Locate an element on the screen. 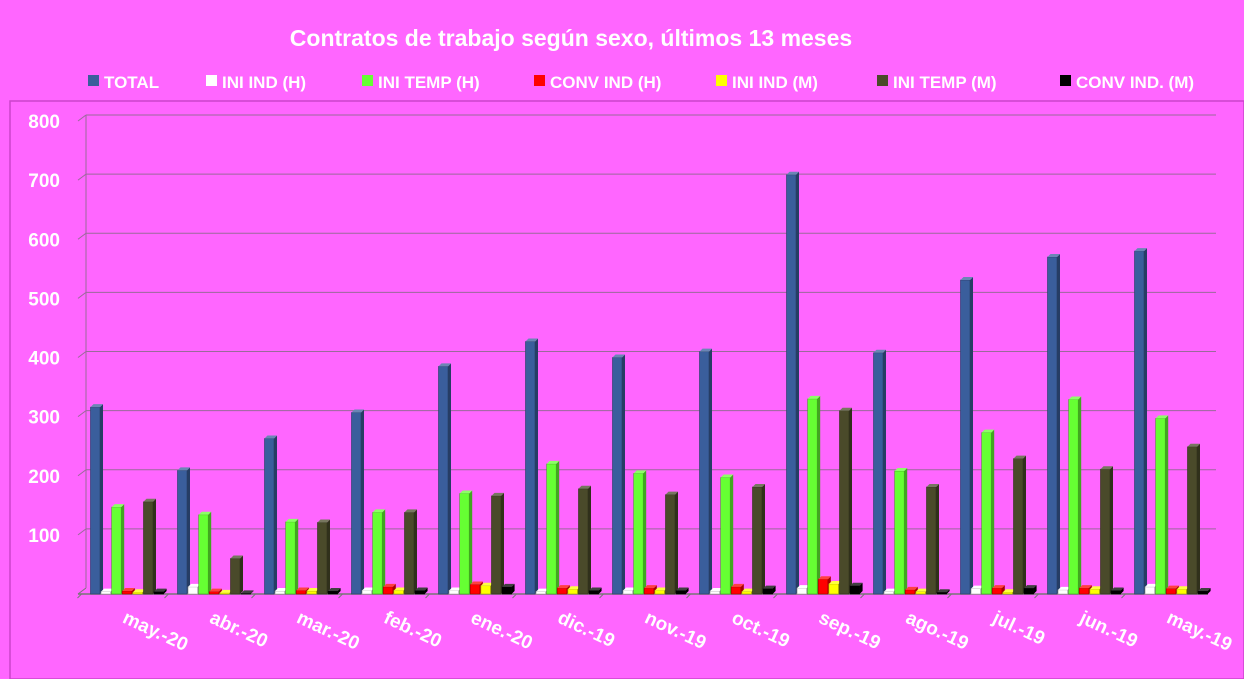  legend-item: INI IND (H) is located at coordinates (256, 82).